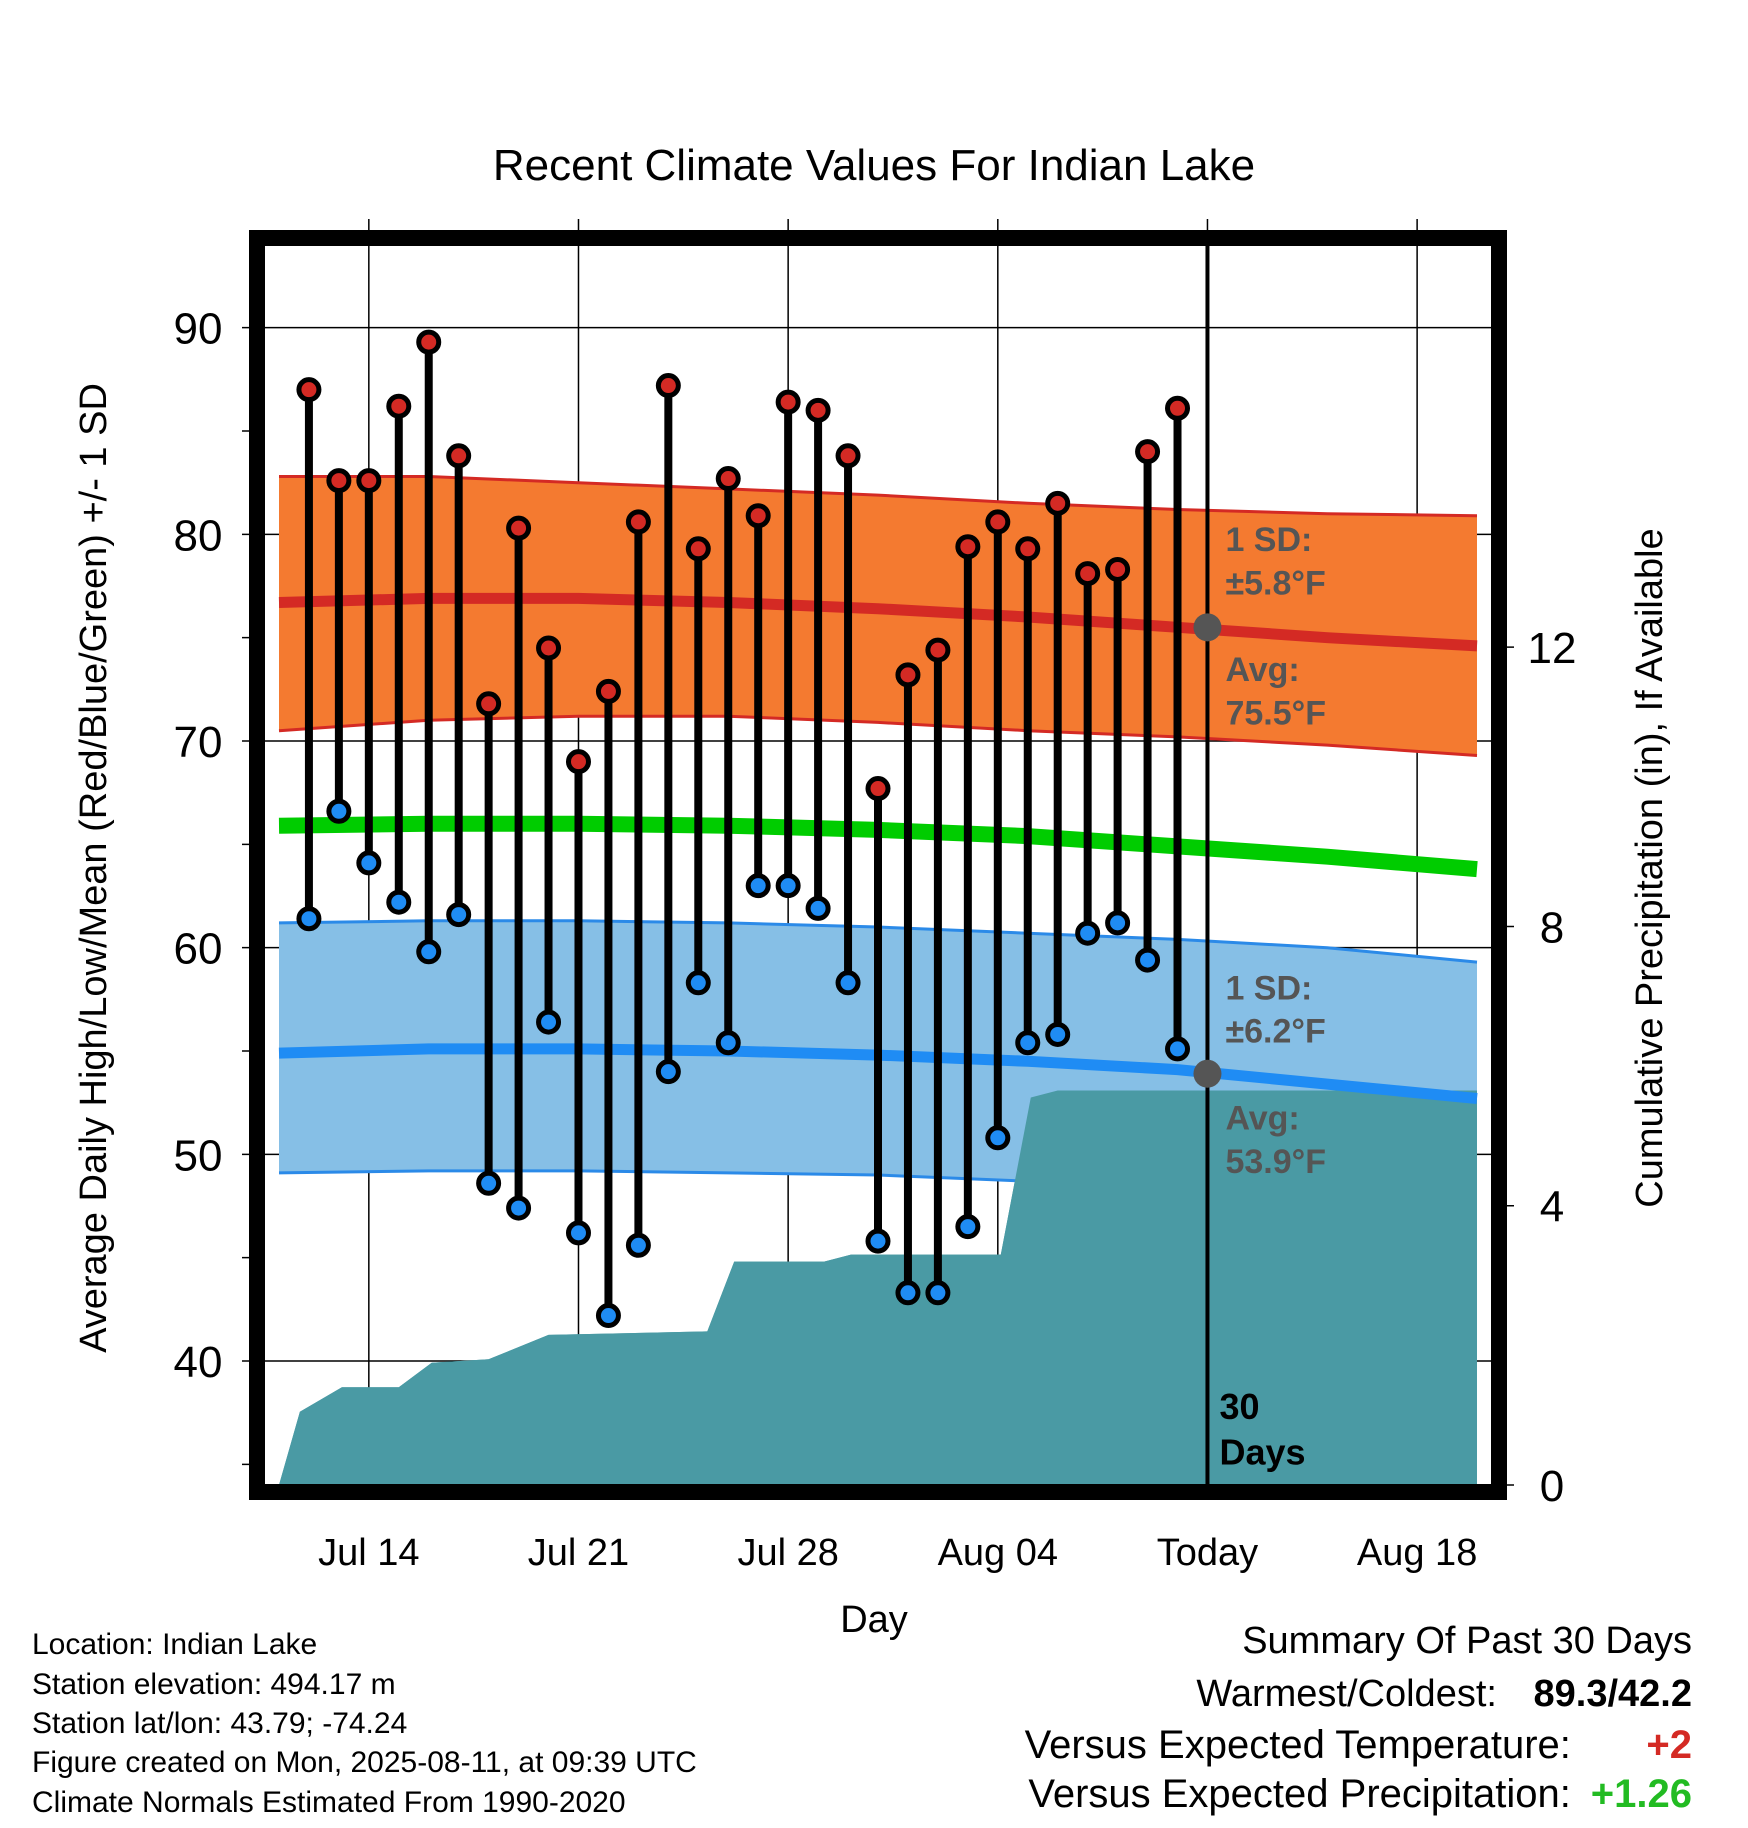 This screenshot has width=1748, height=1828. I want to click on summary-warmest-label: Warmest/Coldest:, so click(1346, 1694).